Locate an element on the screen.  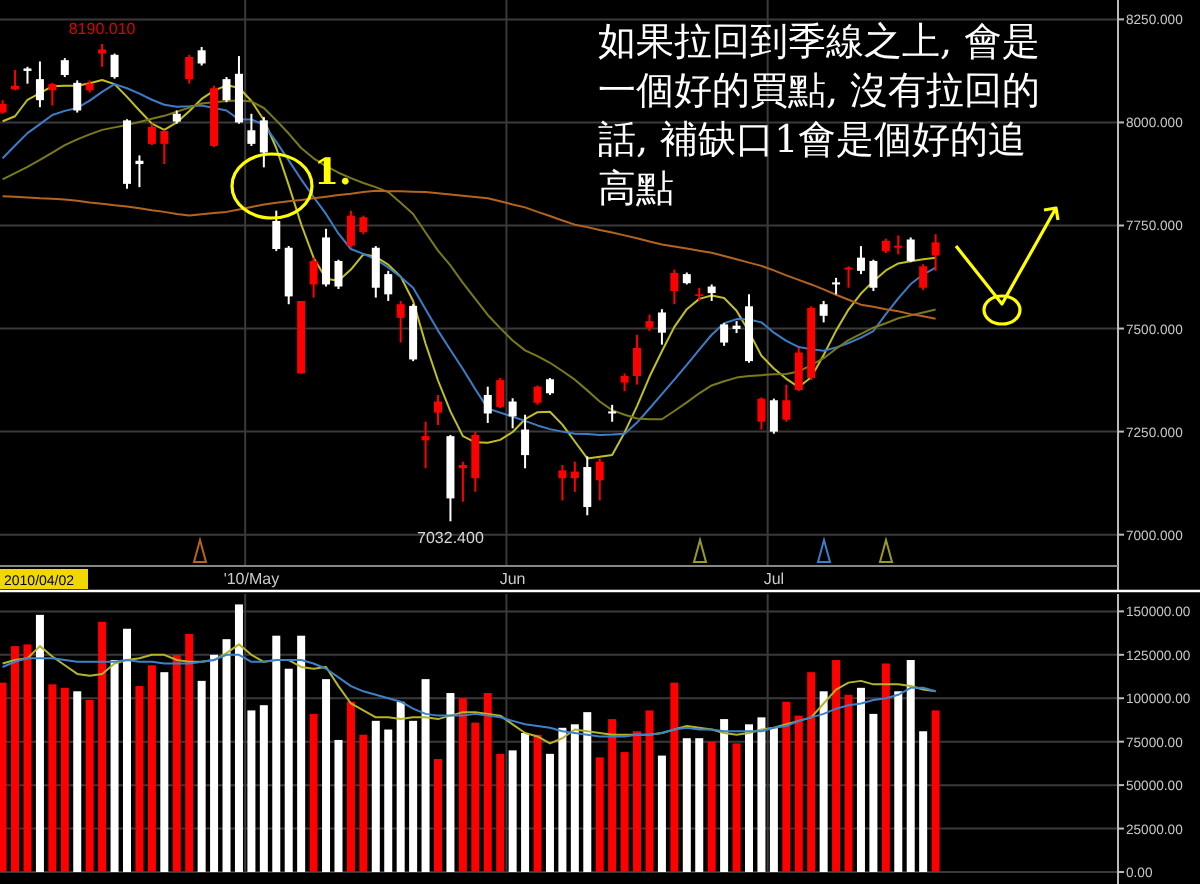
annotation: 8190.010 is located at coordinates (102, 29).